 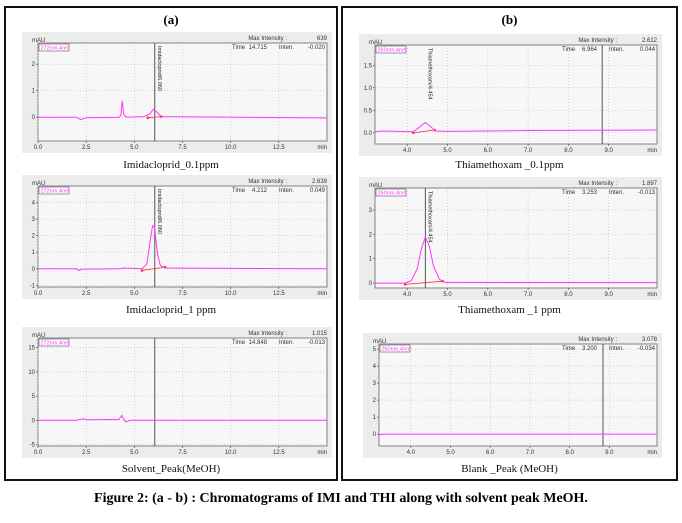 What do you see at coordinates (509, 165) in the screenshot?
I see `chart-label: Thiamethoxam _0.1ppm` at bounding box center [509, 165].